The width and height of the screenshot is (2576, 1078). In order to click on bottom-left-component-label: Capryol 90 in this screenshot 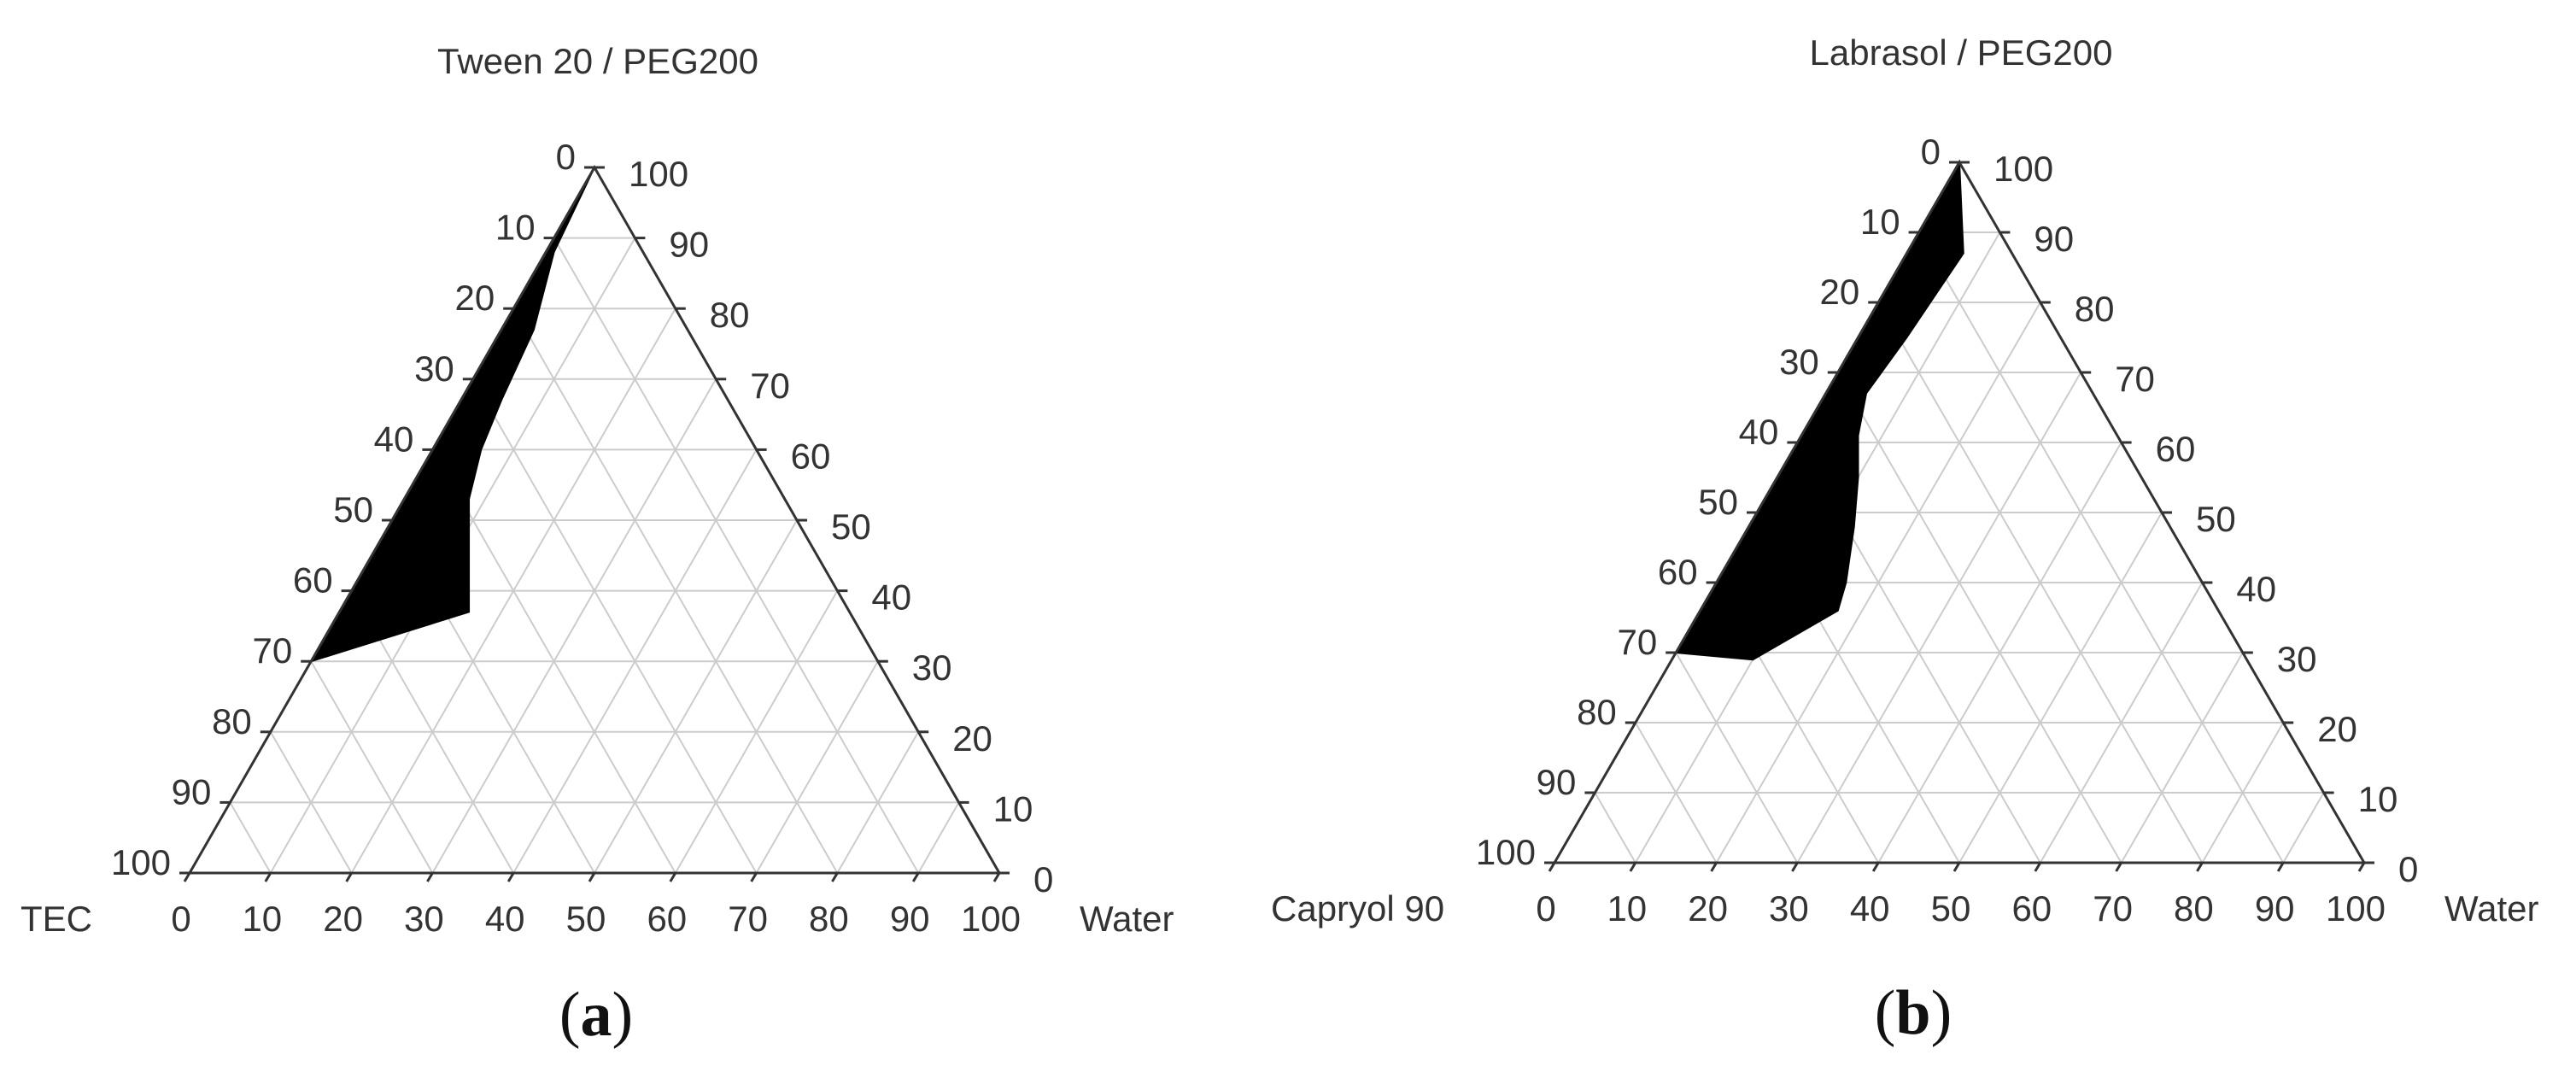, I will do `click(1357, 909)`.